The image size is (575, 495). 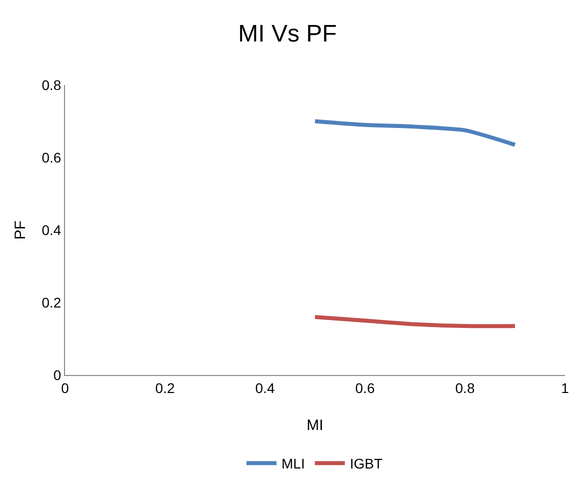 I want to click on x-tick-label: 0.6, so click(x=365, y=388).